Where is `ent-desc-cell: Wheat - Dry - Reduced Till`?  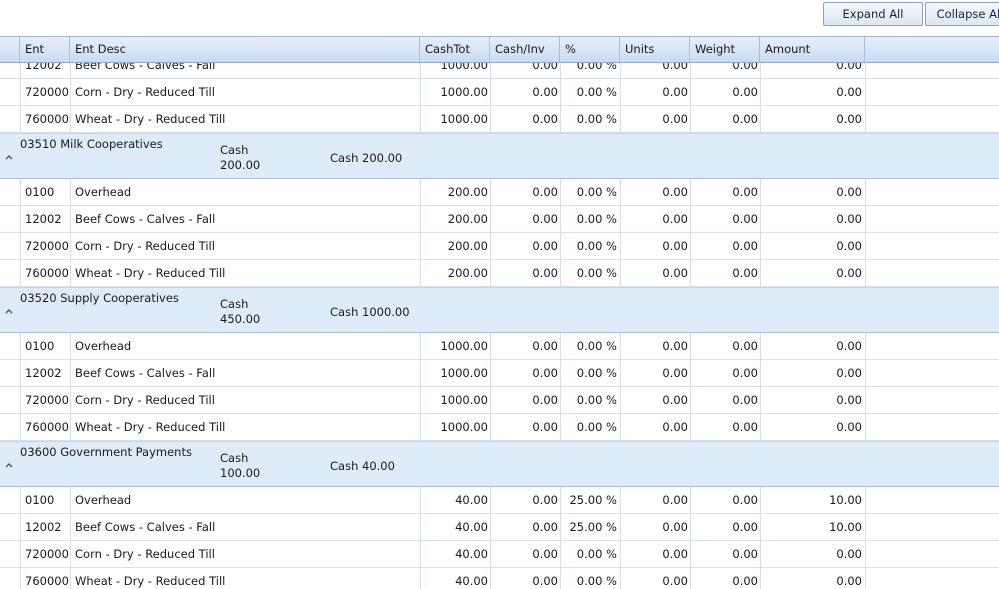
ent-desc-cell: Wheat - Dry - Reduced Till is located at coordinates (150, 273).